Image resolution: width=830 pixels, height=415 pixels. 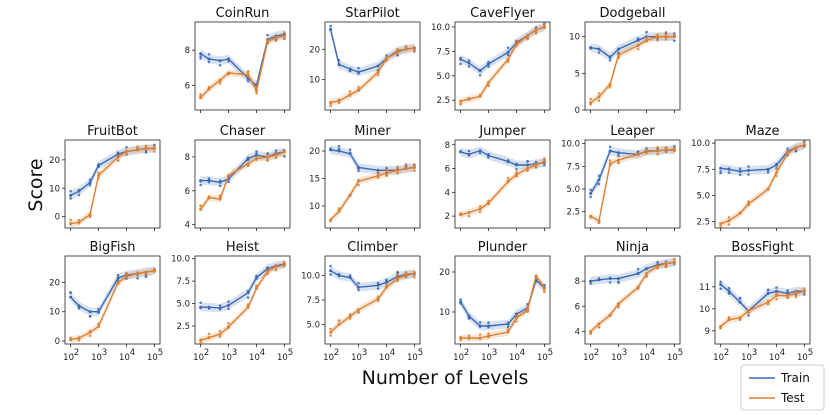 I want to click on legend-test-label: Test, so click(x=792, y=398).